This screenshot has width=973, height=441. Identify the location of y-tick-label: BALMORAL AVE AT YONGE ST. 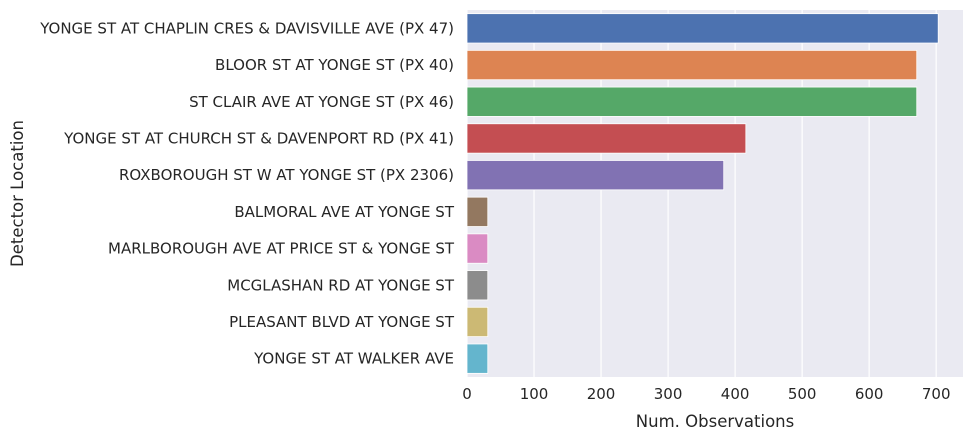
(344, 212).